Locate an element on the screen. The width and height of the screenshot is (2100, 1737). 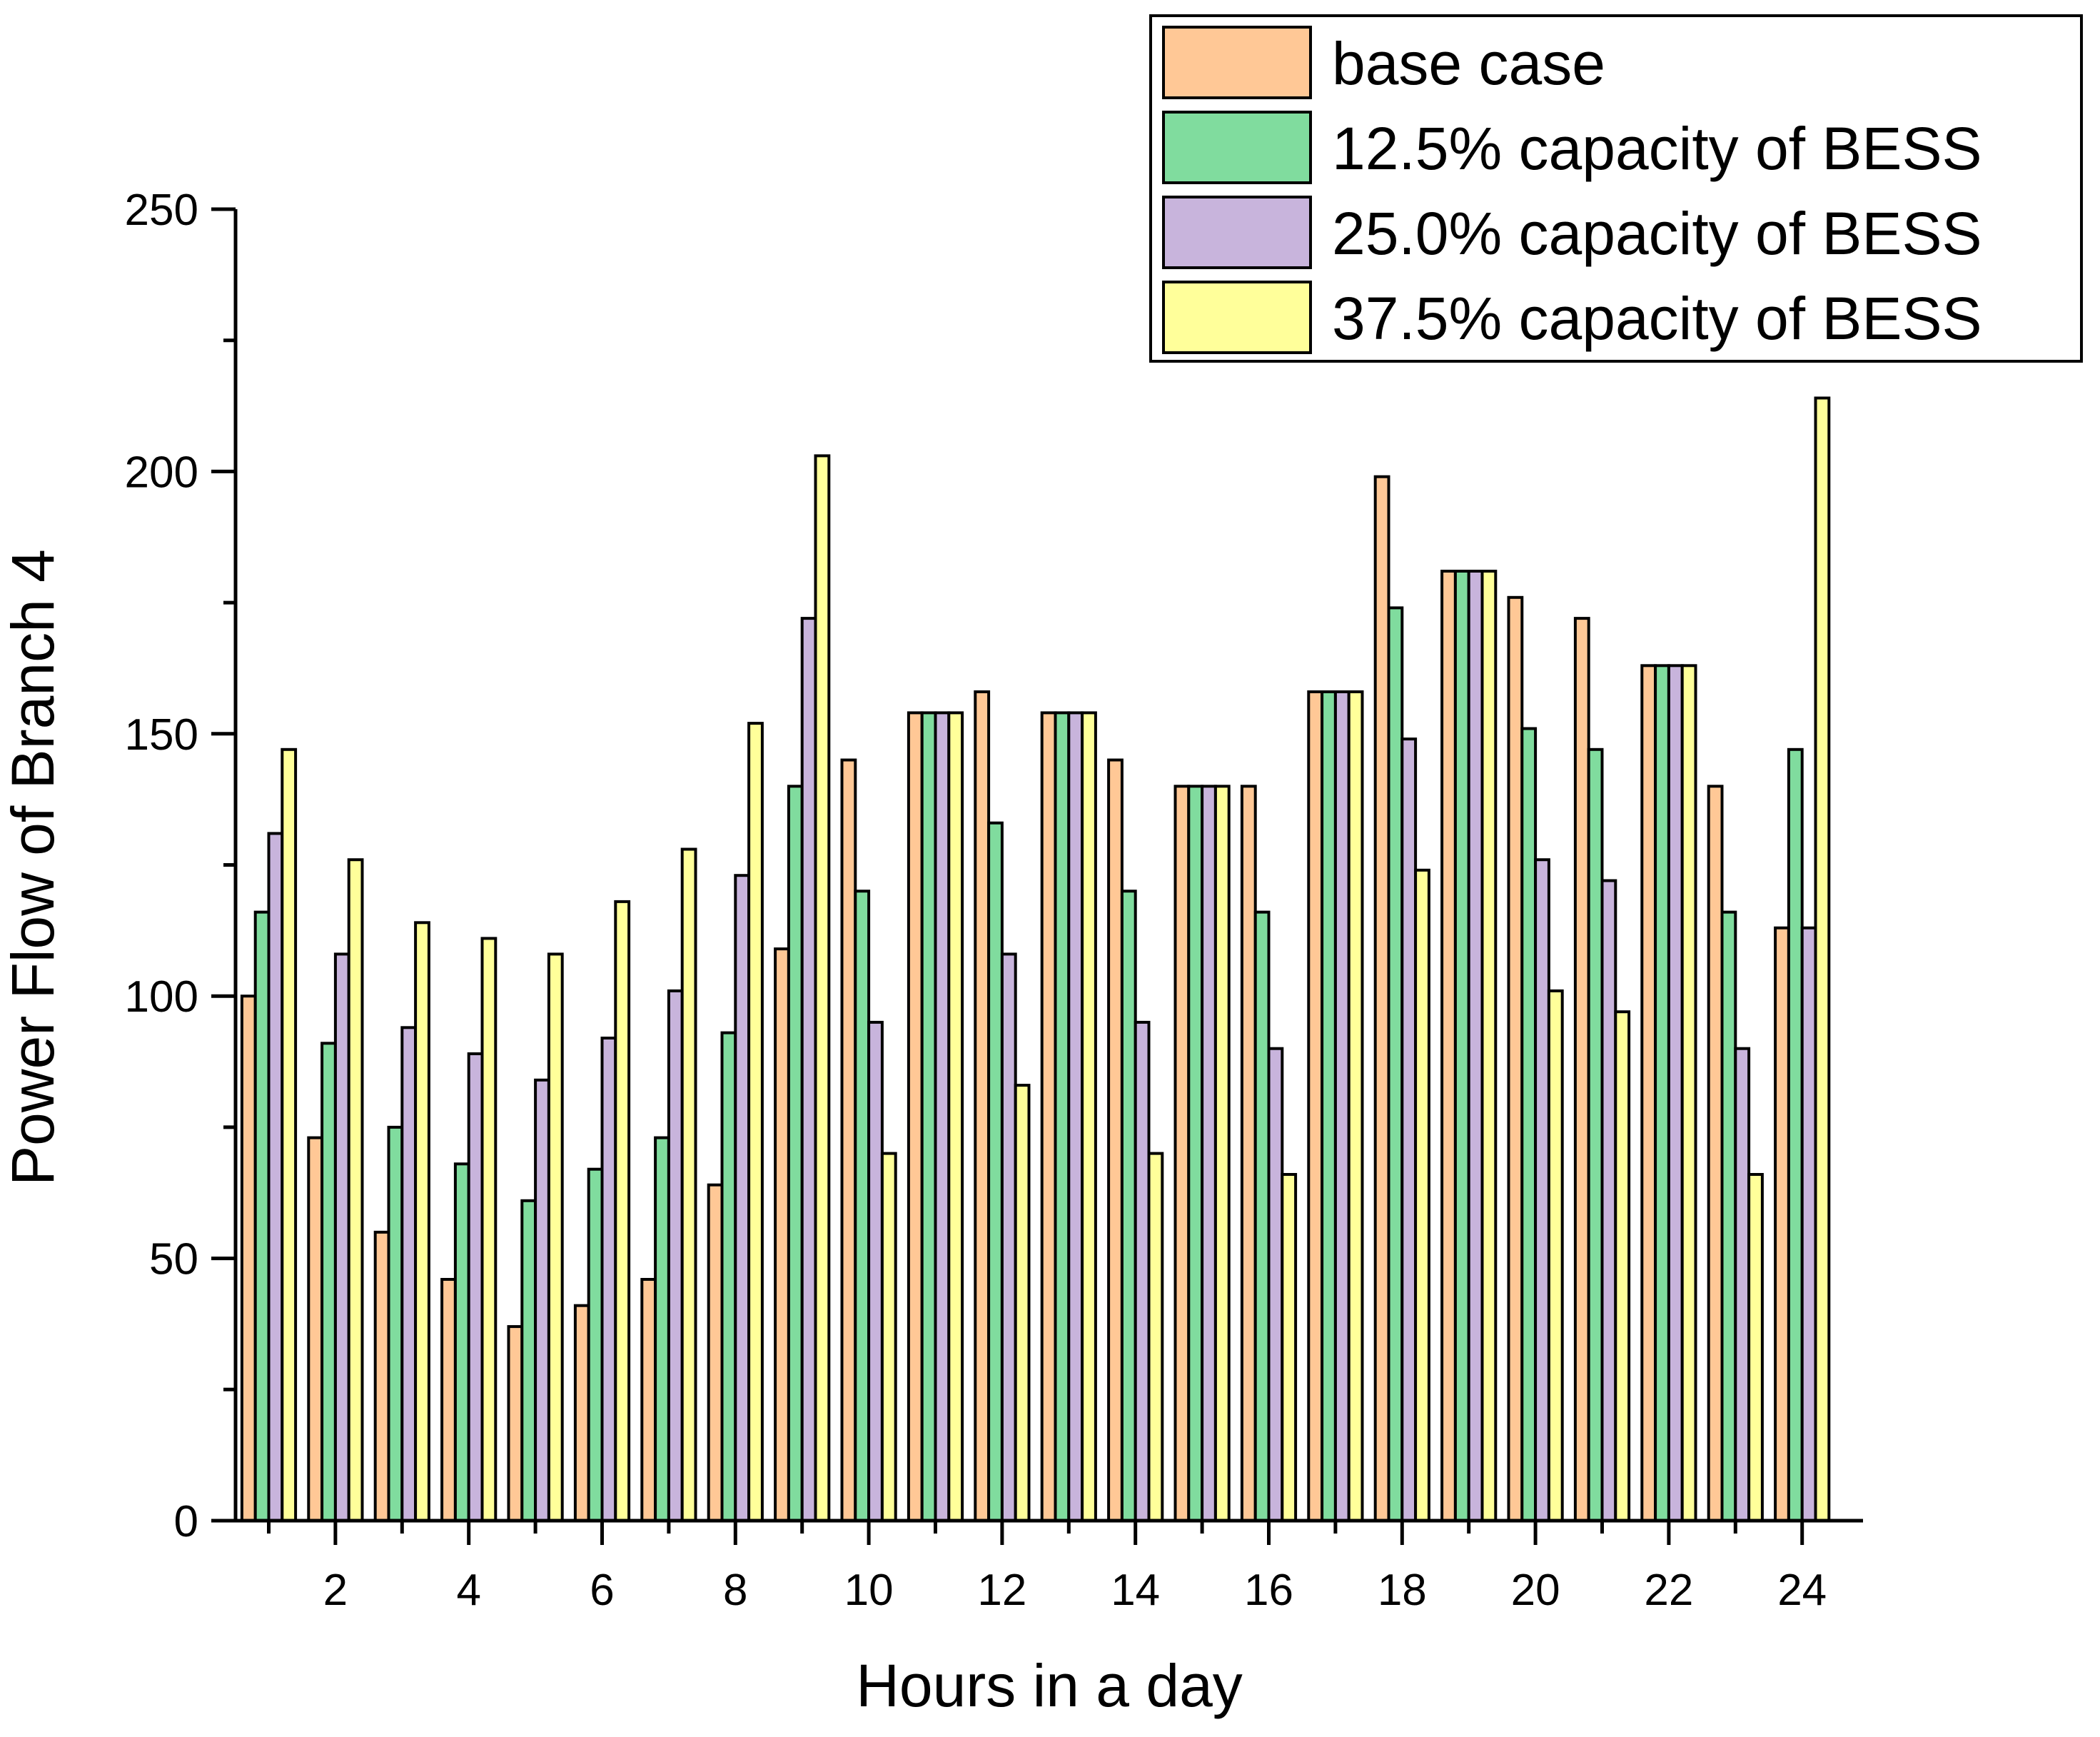
x-tick-label: 6 is located at coordinates (602, 1590).